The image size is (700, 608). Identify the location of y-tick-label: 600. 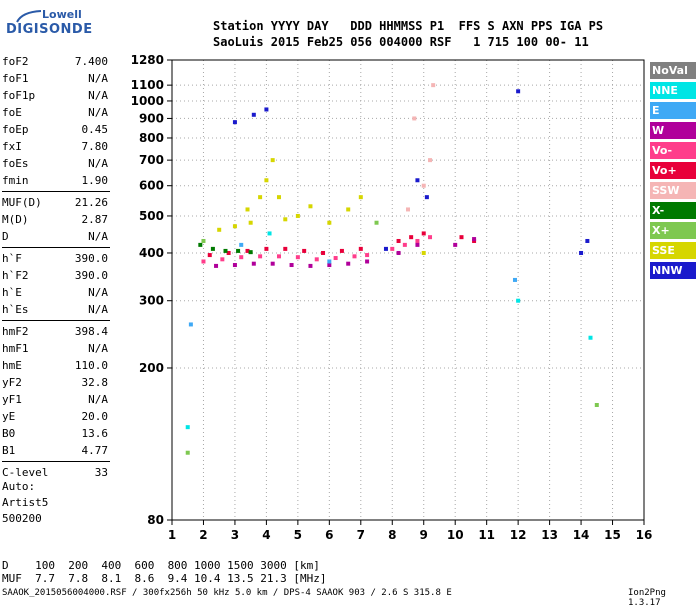
(151, 186).